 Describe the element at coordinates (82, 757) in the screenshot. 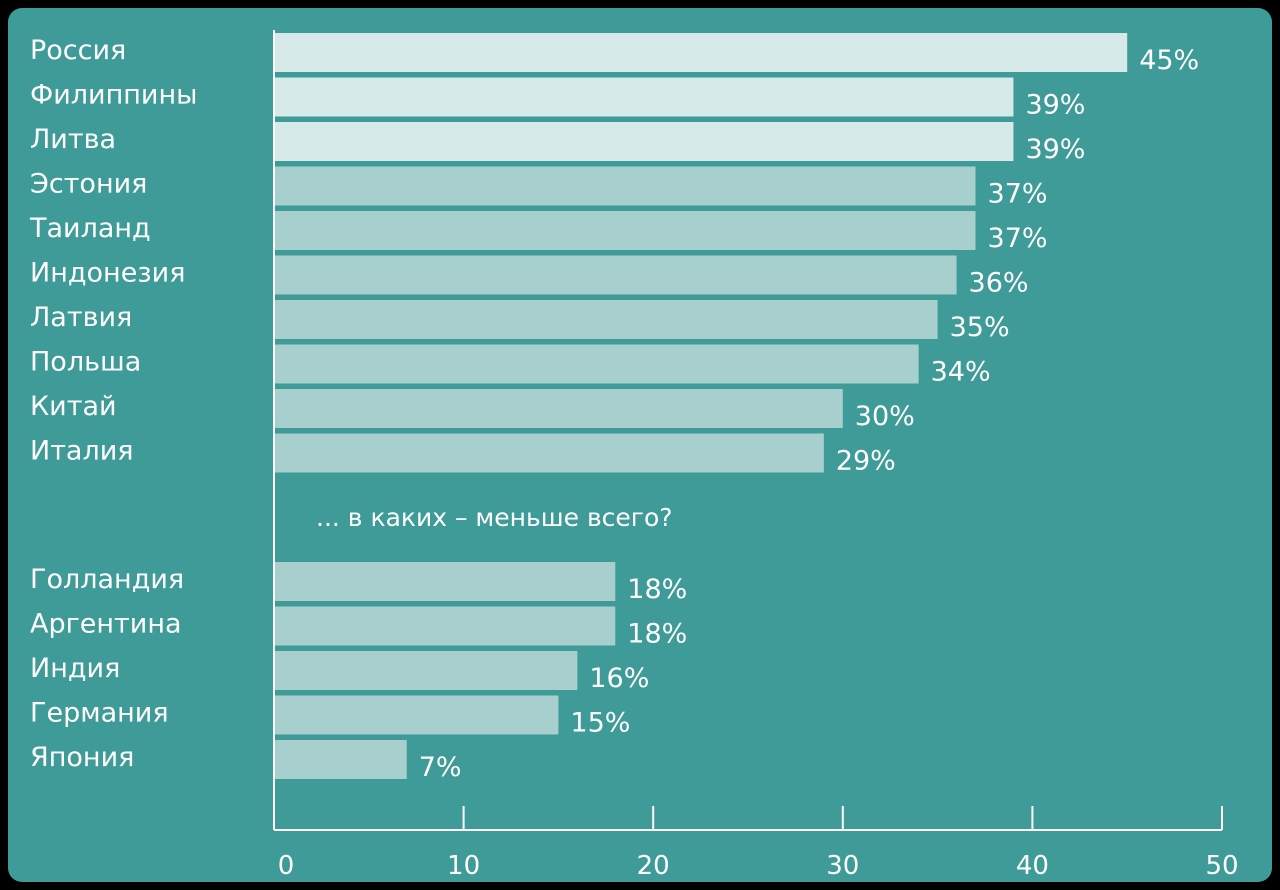

I see `category-label: Япония` at that location.